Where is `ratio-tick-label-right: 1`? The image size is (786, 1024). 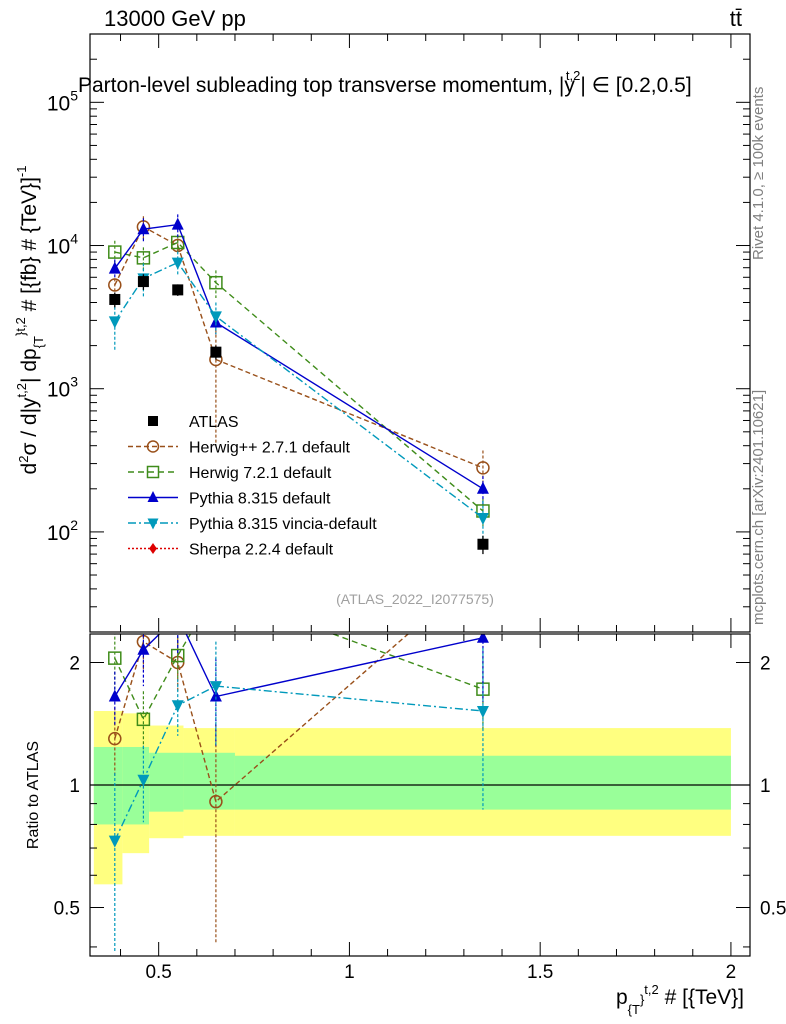
ratio-tick-label-right: 1 is located at coordinates (765, 786).